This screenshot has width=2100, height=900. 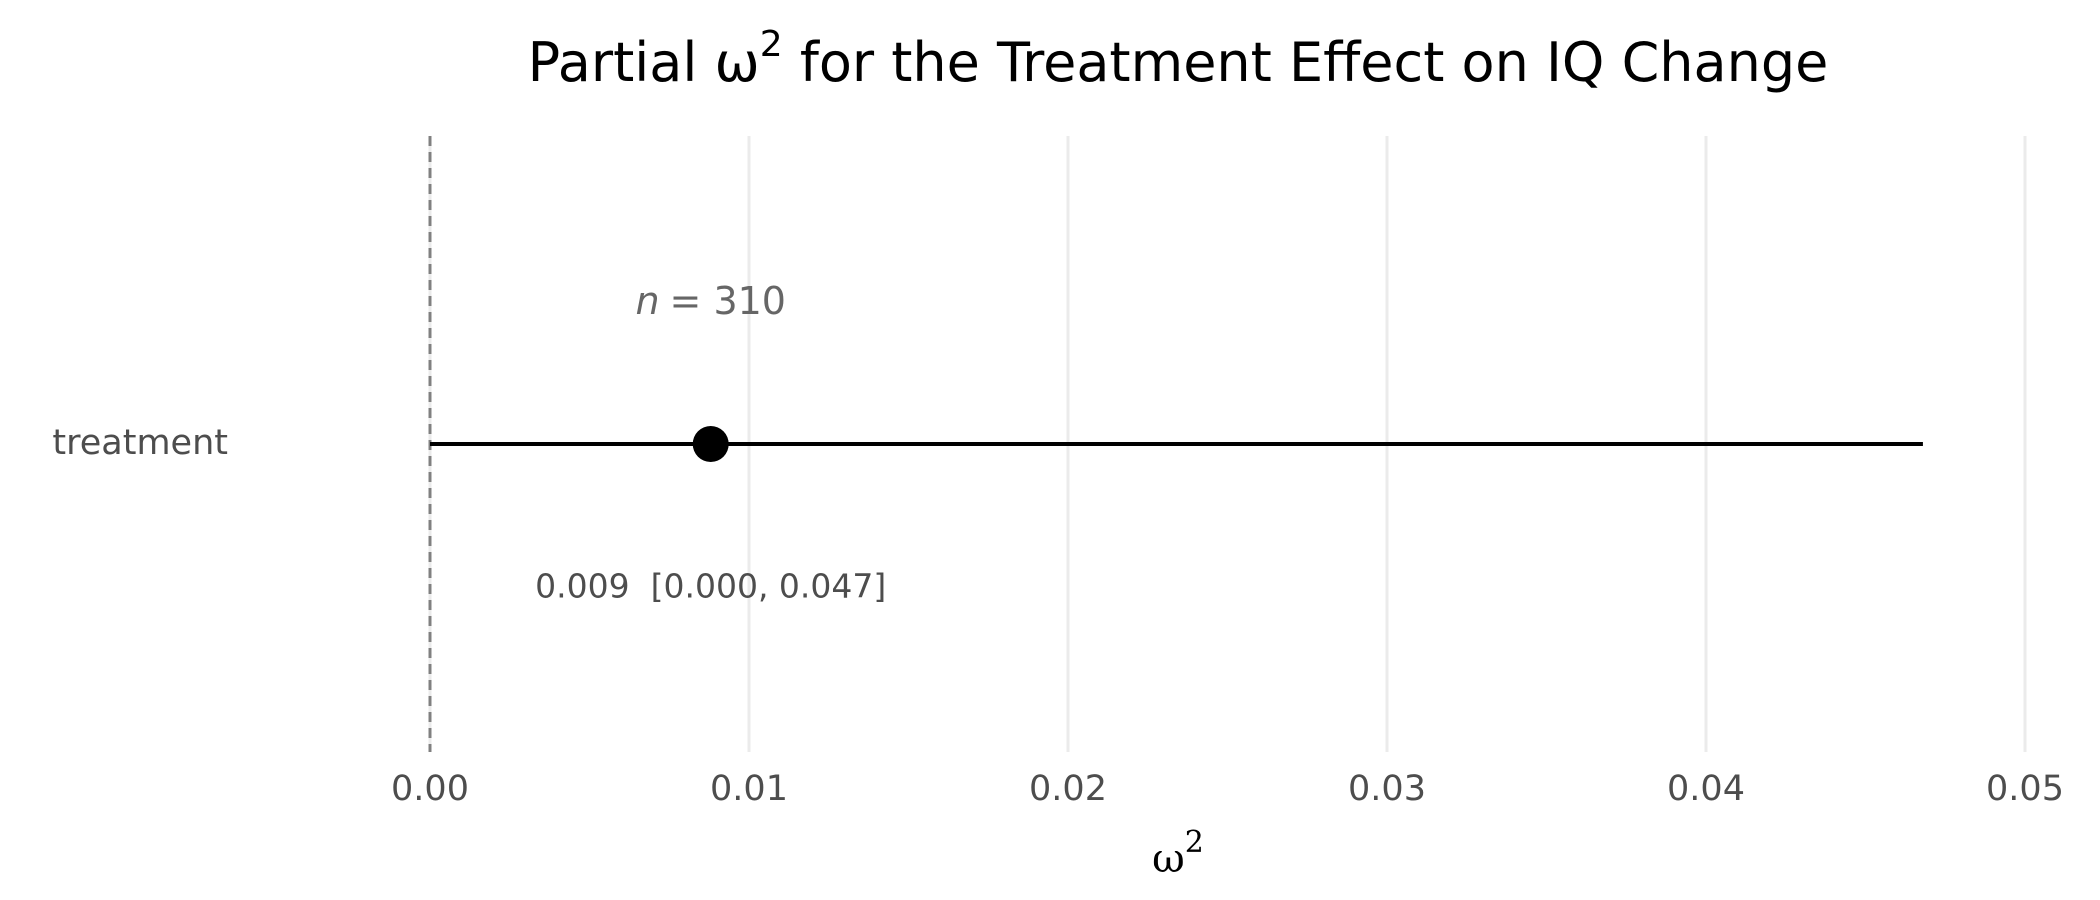 What do you see at coordinates (710, 586) in the screenshot?
I see `value-label: 0.009 [0.000, 0.047]` at bounding box center [710, 586].